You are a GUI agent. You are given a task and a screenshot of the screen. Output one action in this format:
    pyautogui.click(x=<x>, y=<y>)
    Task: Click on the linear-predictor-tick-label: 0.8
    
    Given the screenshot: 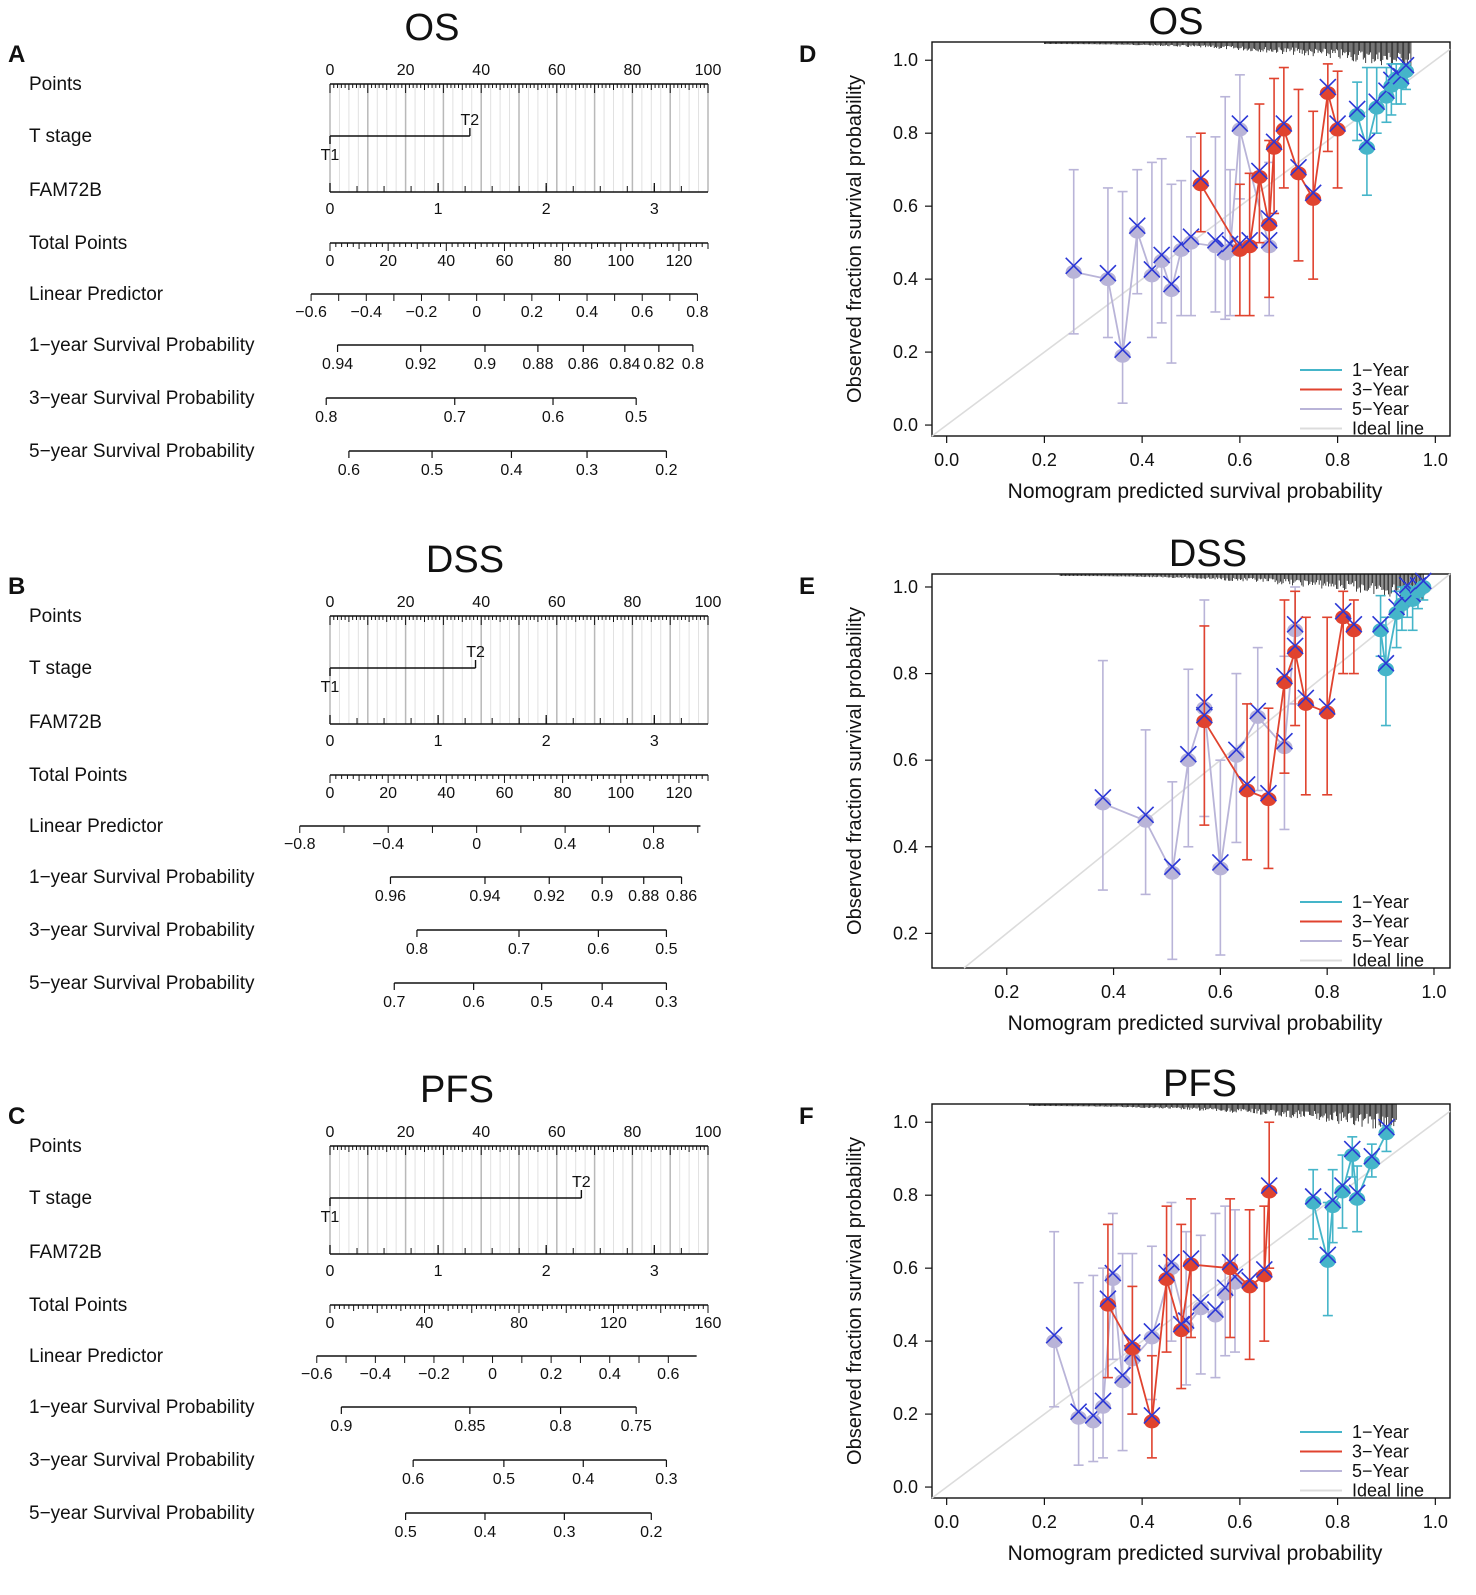 What is the action you would take?
    pyautogui.click(x=653, y=844)
    